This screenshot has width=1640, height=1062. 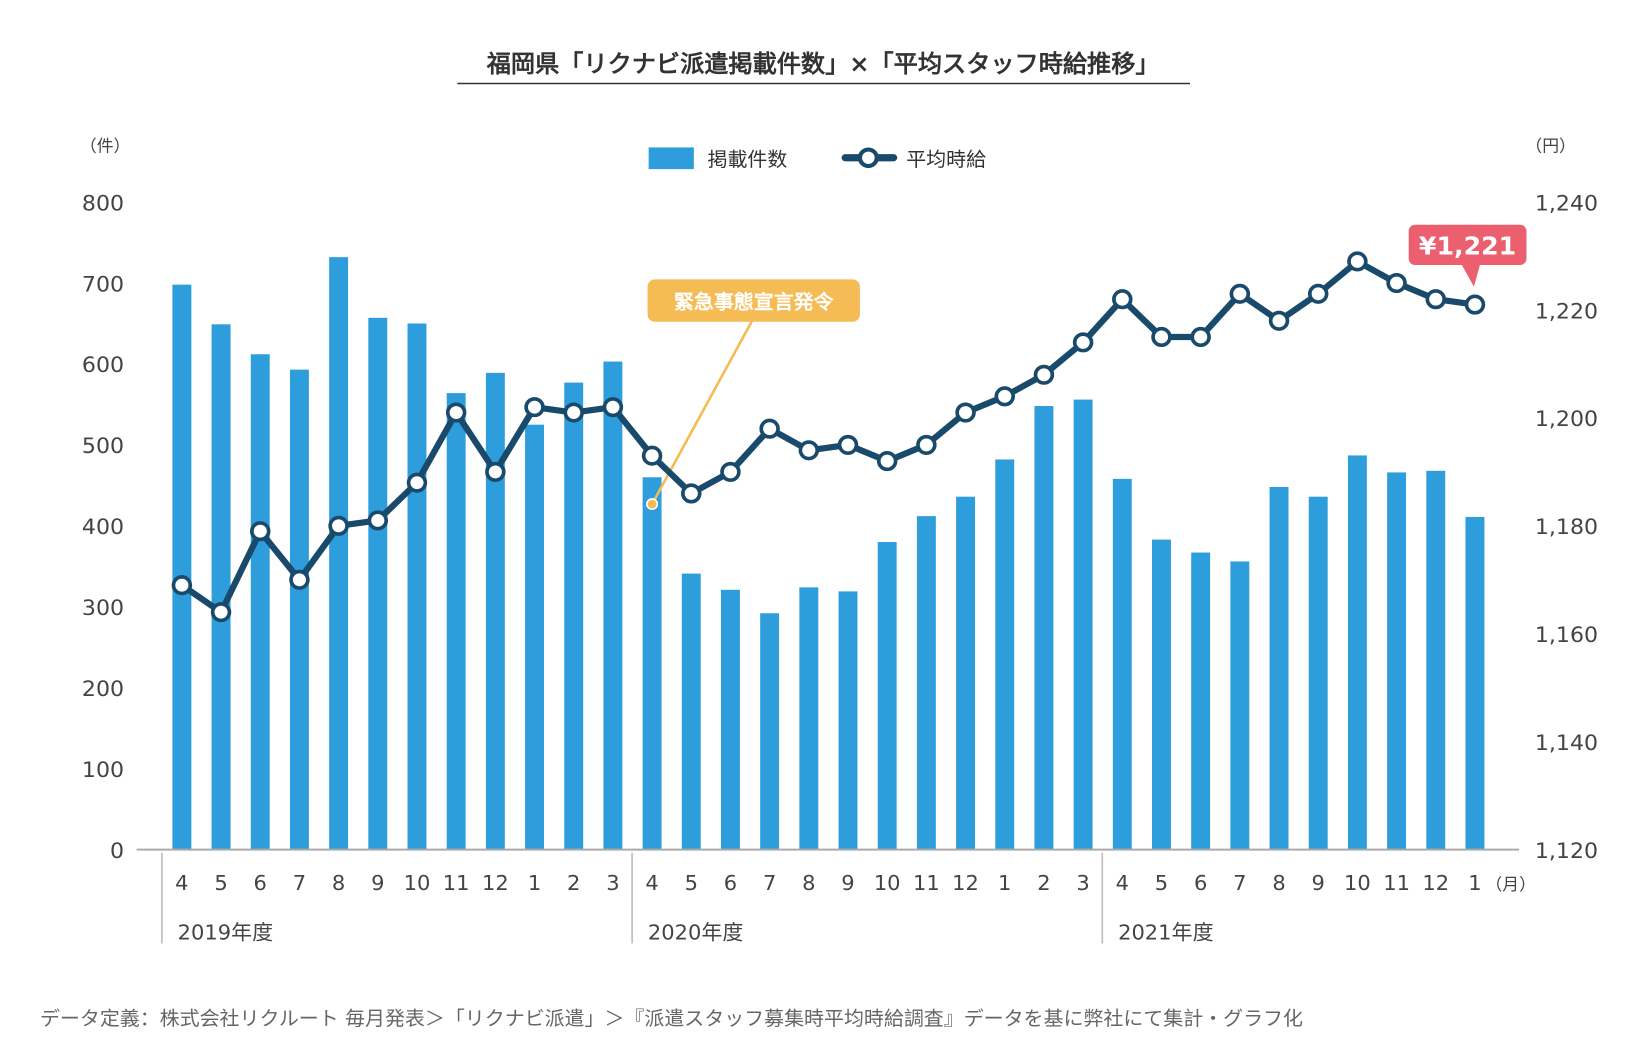 What do you see at coordinates (1122, 883) in the screenshot?
I see `x-tick-label: 4` at bounding box center [1122, 883].